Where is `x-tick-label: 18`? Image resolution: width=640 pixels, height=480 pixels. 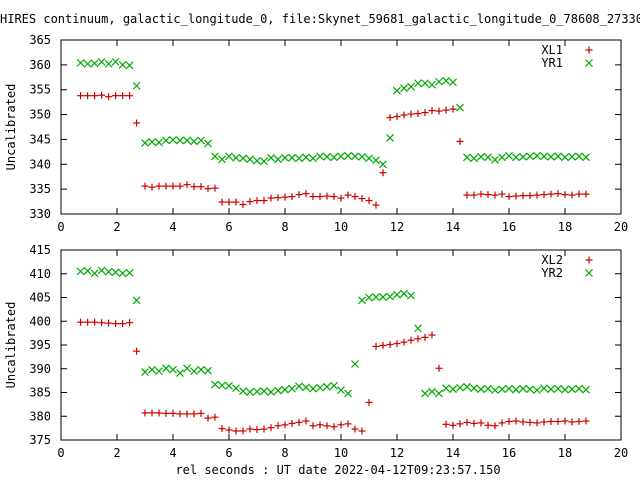
x-tick-label: 18 is located at coordinates (565, 227).